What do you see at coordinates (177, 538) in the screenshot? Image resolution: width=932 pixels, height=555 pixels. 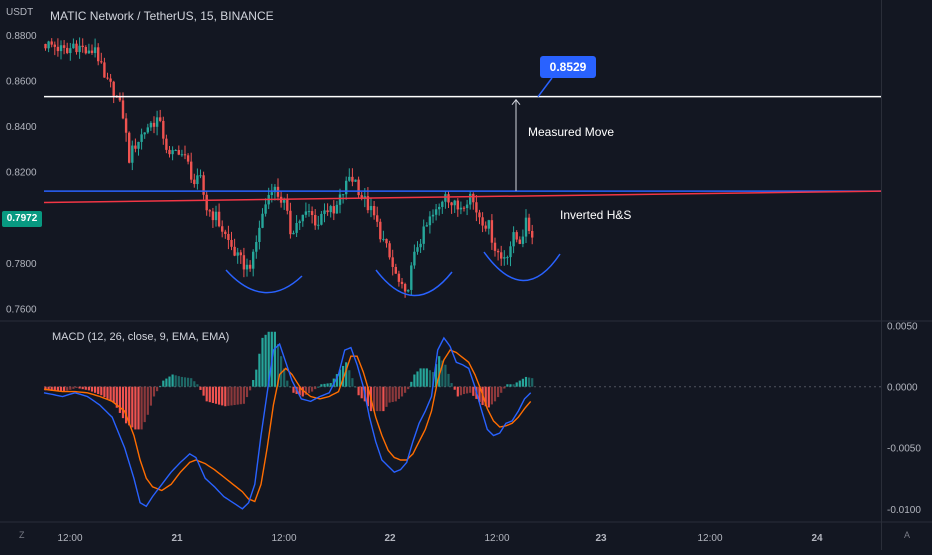 I see `time-tick-label: 21` at bounding box center [177, 538].